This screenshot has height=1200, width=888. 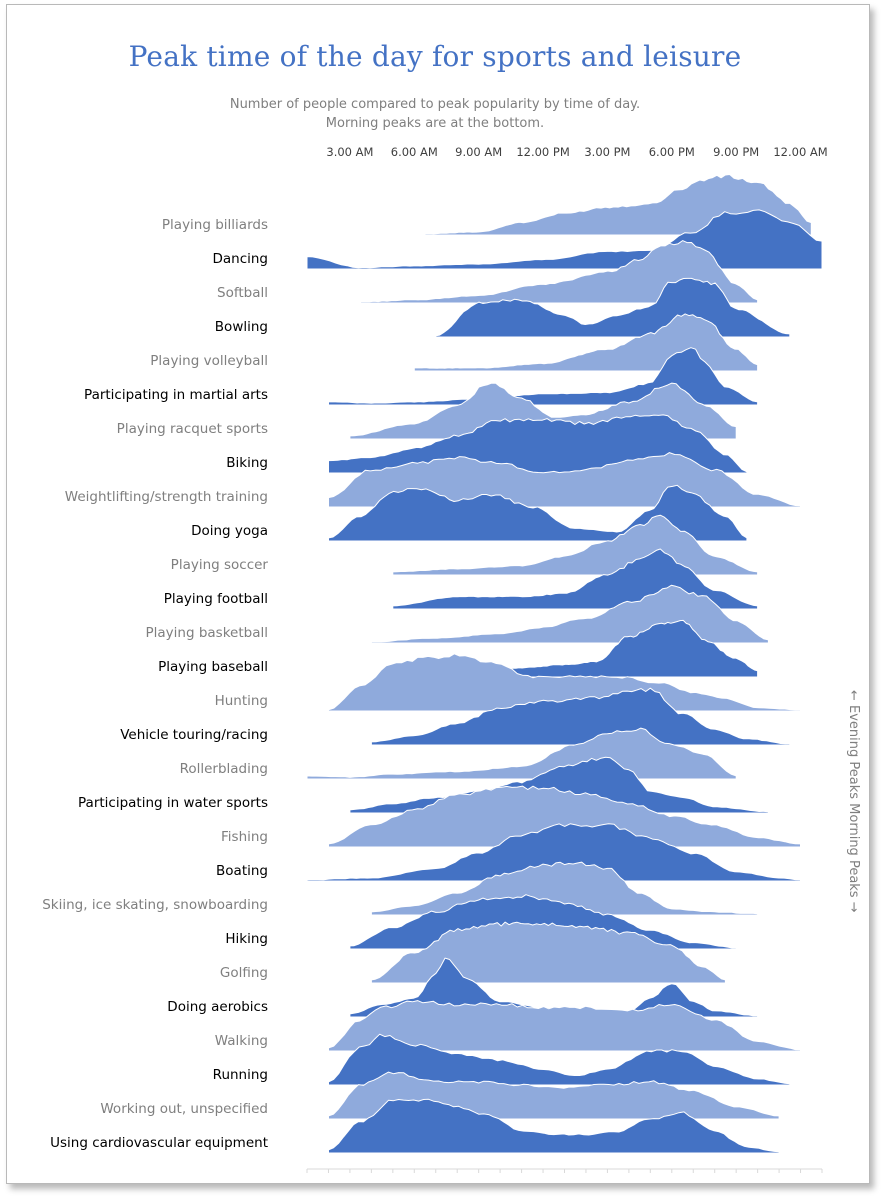 What do you see at coordinates (242, 871) in the screenshot?
I see `series-label-boating: Boating` at bounding box center [242, 871].